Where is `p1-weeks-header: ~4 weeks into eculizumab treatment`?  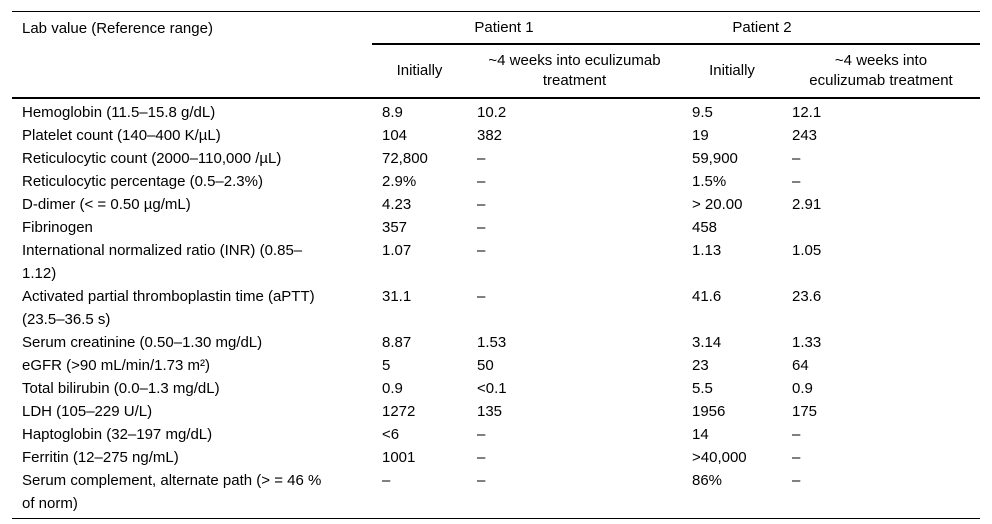 p1-weeks-header: ~4 weeks into eculizumab treatment is located at coordinates (574, 71).